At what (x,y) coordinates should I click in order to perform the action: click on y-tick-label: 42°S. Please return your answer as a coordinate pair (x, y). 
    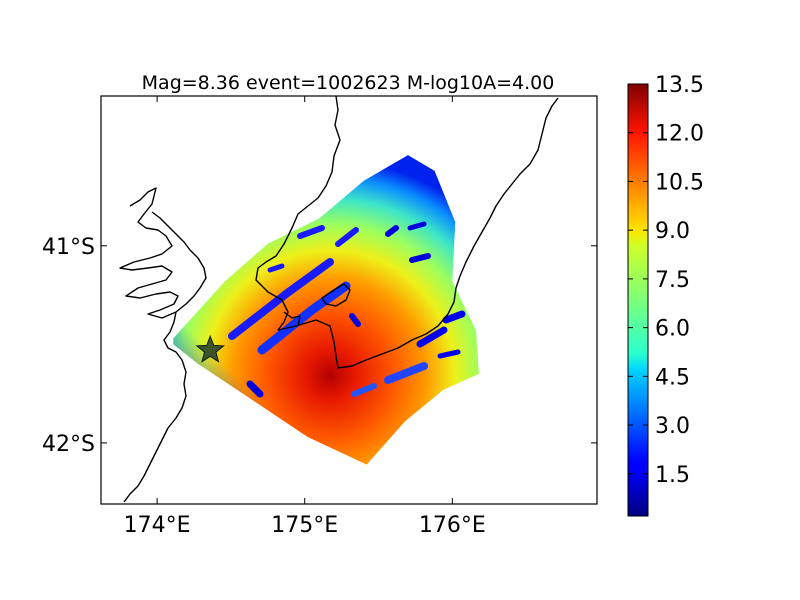
    Looking at the image, I should click on (68, 444).